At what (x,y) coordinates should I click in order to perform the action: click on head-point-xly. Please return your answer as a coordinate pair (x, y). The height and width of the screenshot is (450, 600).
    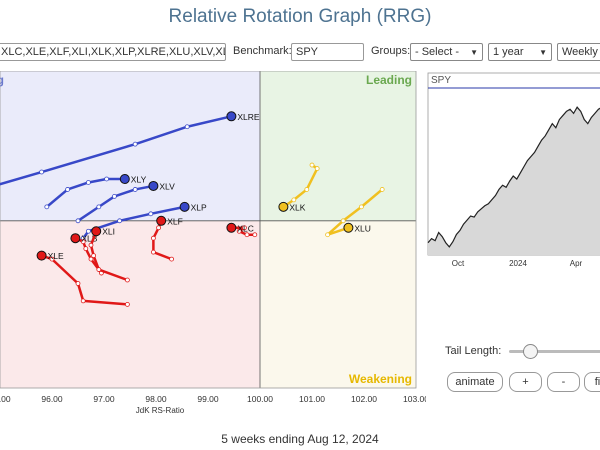
    Looking at the image, I should click on (124, 178).